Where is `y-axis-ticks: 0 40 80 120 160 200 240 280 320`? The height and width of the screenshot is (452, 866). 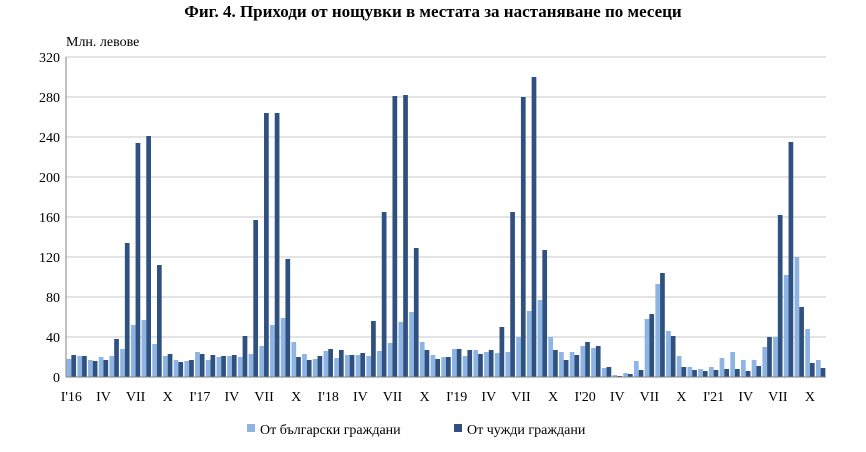
y-axis-ticks: 0 40 80 120 160 200 240 280 320 is located at coordinates (49, 218).